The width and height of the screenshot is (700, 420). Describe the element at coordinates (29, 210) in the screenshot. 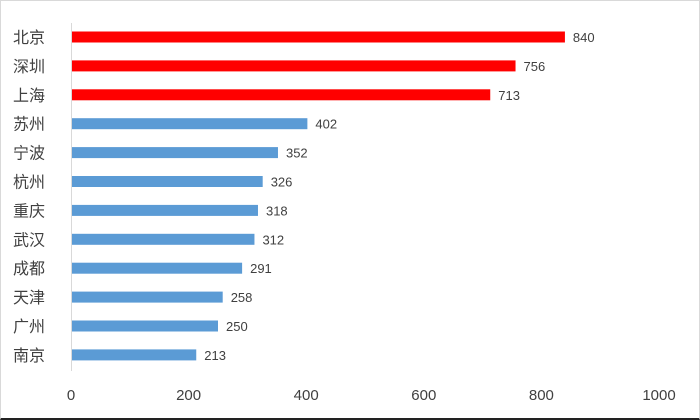

I see `category-label: 重庆` at that location.